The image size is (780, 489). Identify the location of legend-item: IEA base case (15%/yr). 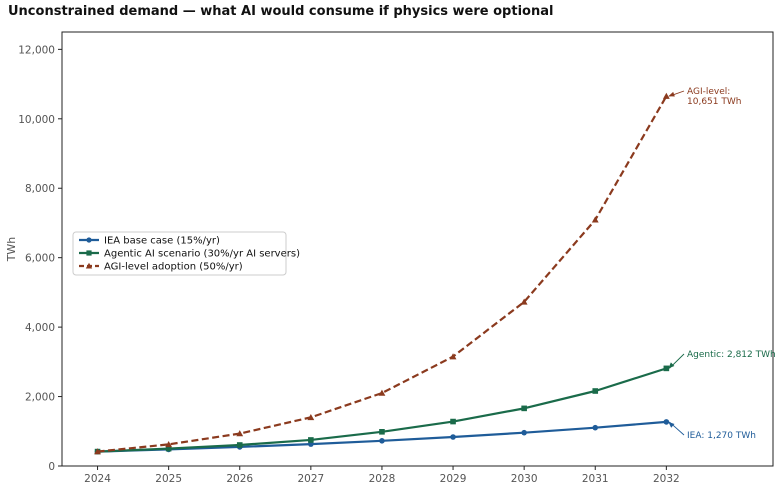
(149, 241).